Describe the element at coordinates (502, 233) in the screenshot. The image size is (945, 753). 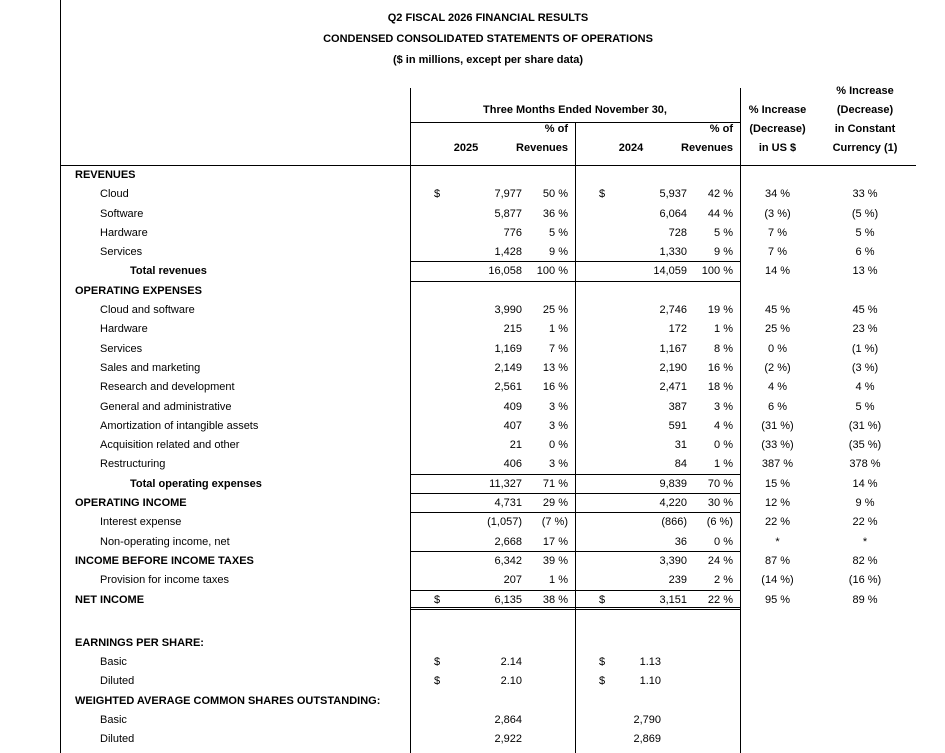
I see `table-row: Hardware 776 5 % 728 5 % 7 % 5 %` at that location.